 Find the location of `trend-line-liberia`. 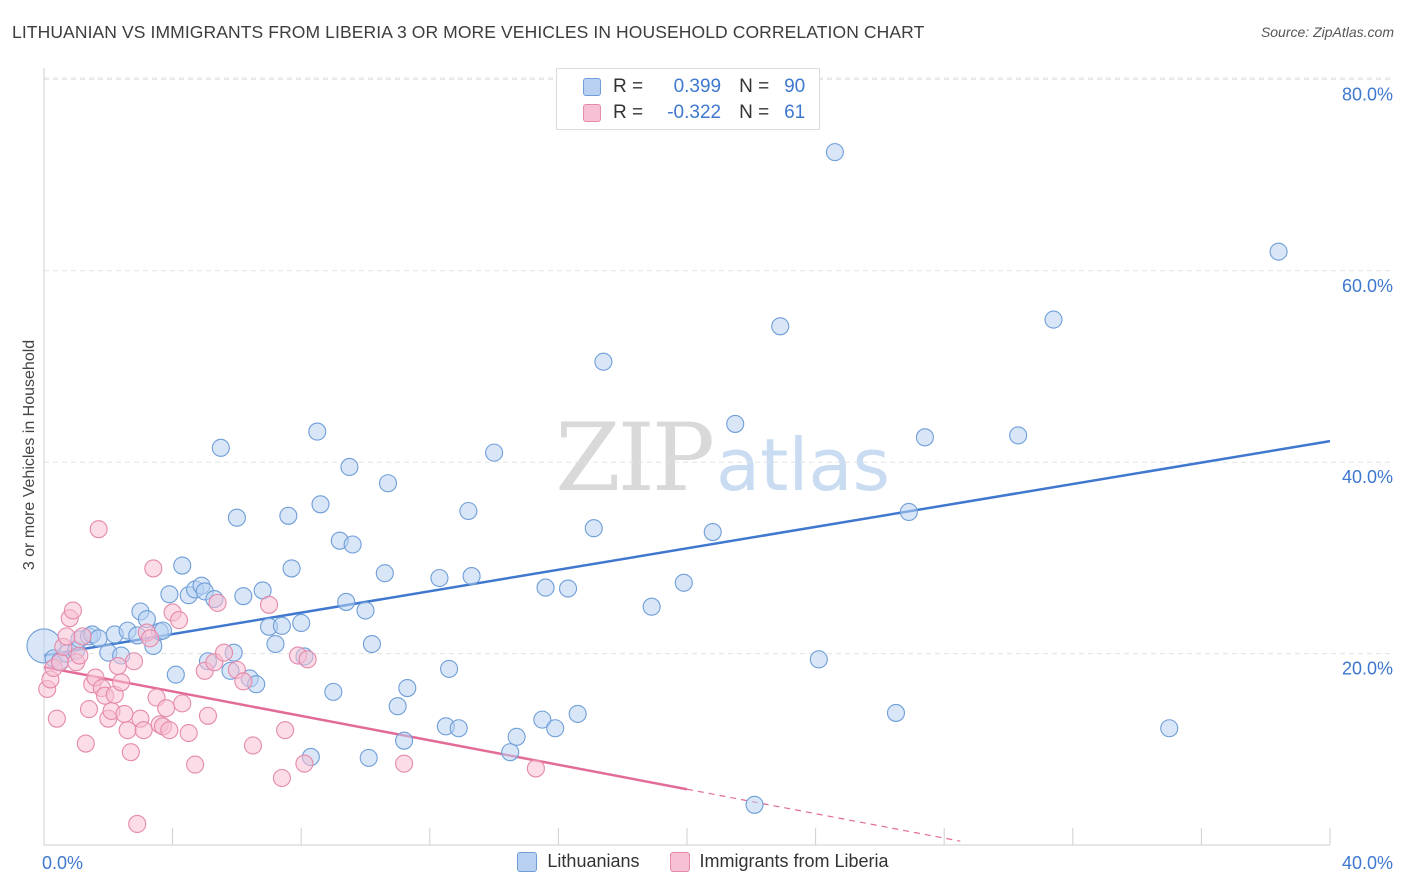

trend-line-liberia is located at coordinates (365, 728).